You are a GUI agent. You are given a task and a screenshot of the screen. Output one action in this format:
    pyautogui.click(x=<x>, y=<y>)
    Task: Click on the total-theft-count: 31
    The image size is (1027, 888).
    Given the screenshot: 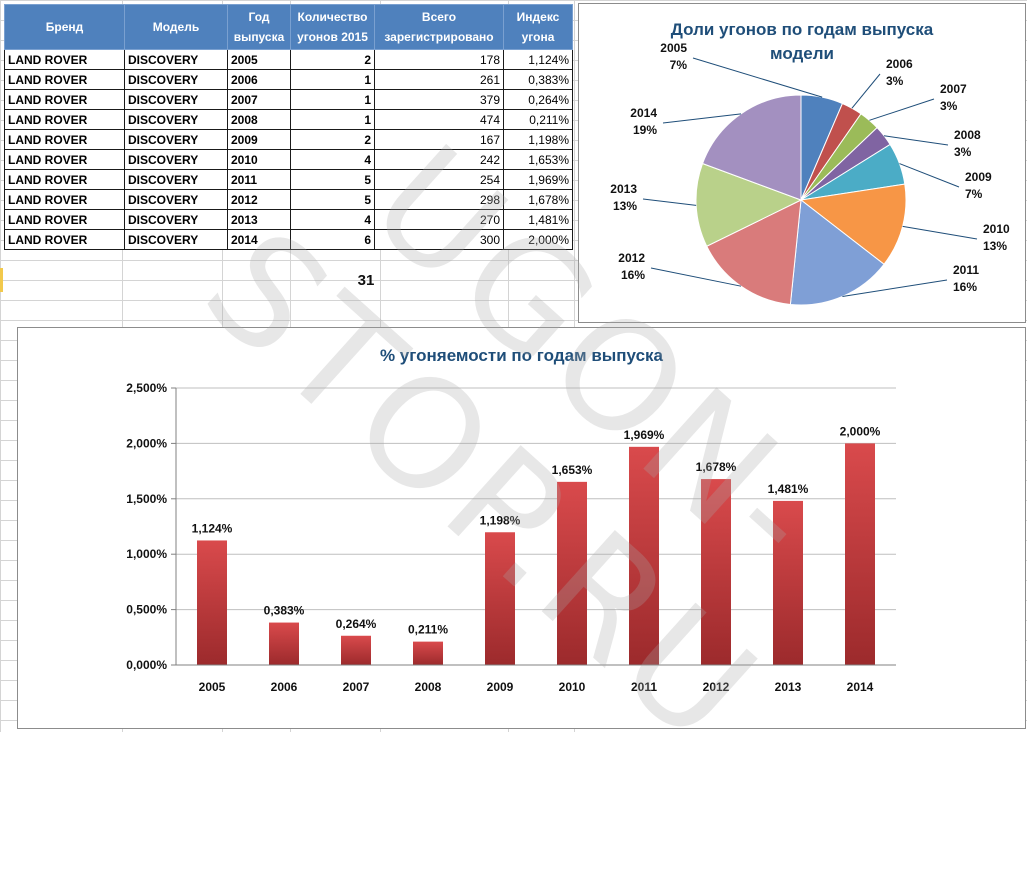 What is the action you would take?
    pyautogui.click(x=366, y=280)
    